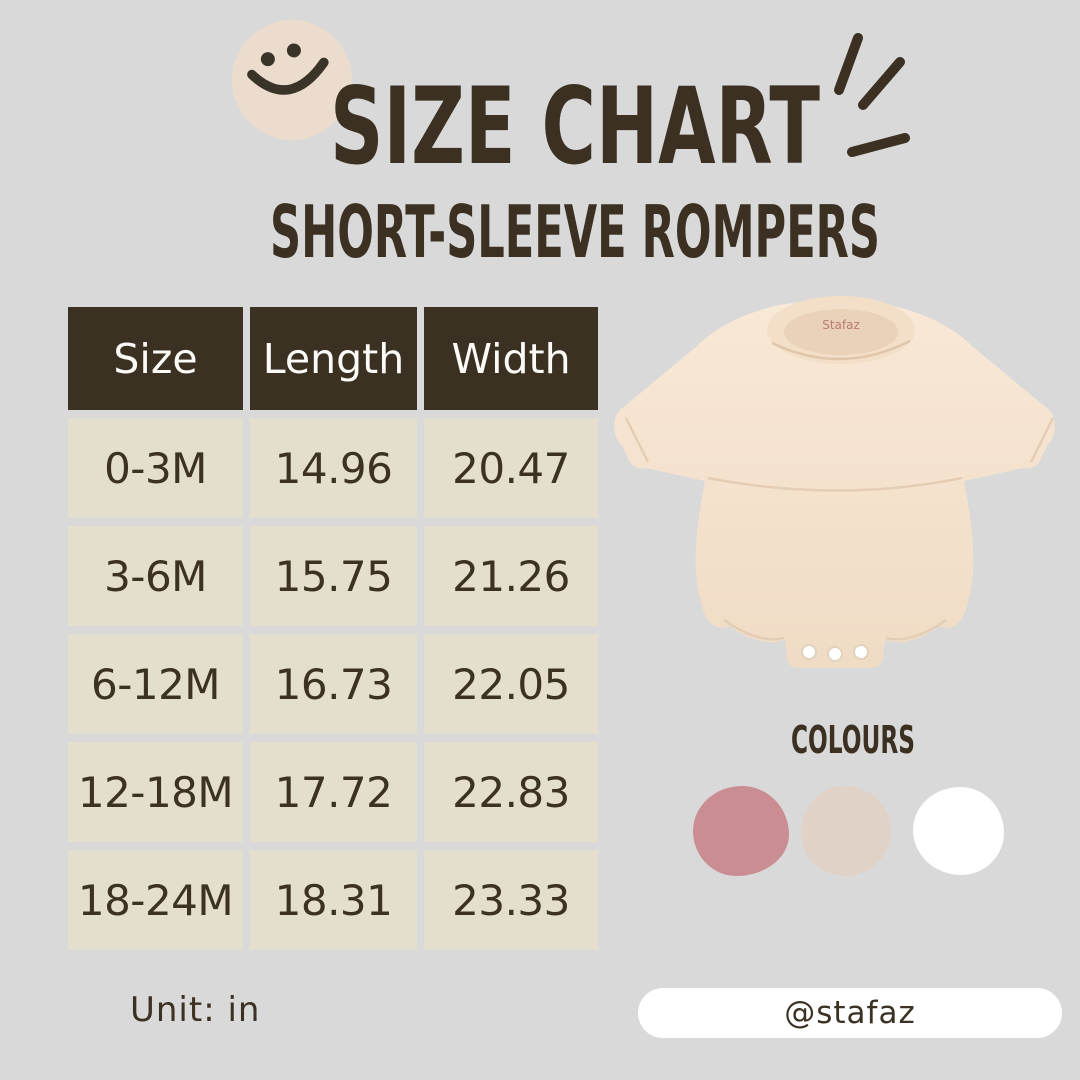 The image size is (1080, 1080). I want to click on table-cell: 18.31, so click(333, 900).